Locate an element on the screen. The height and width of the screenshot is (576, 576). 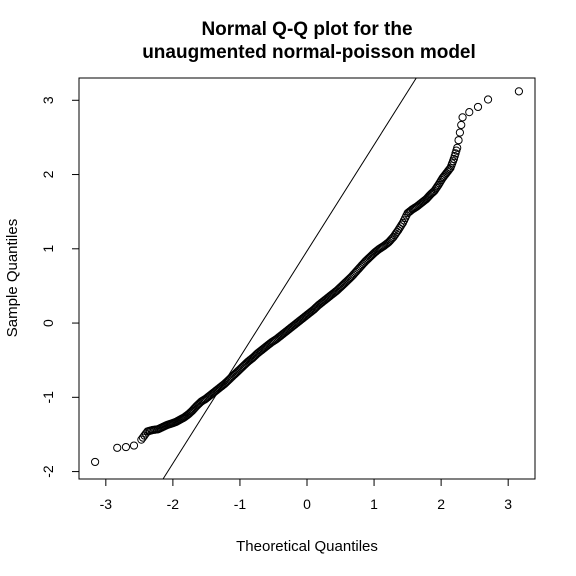
chart-title-line2: unaugmented normal-poisson model is located at coordinates (309, 52).